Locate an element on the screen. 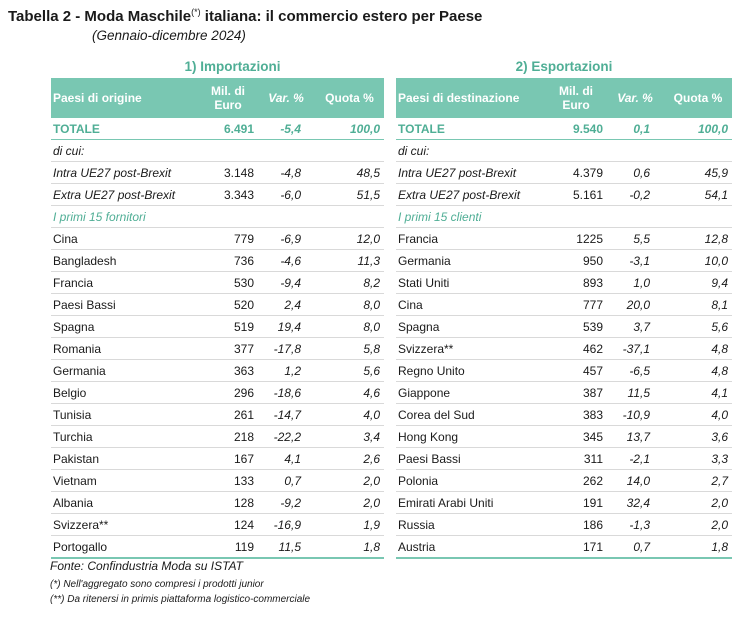 The image size is (750, 618). table-row: Pakistan 167 4,1 2,6 is located at coordinates (217, 458).